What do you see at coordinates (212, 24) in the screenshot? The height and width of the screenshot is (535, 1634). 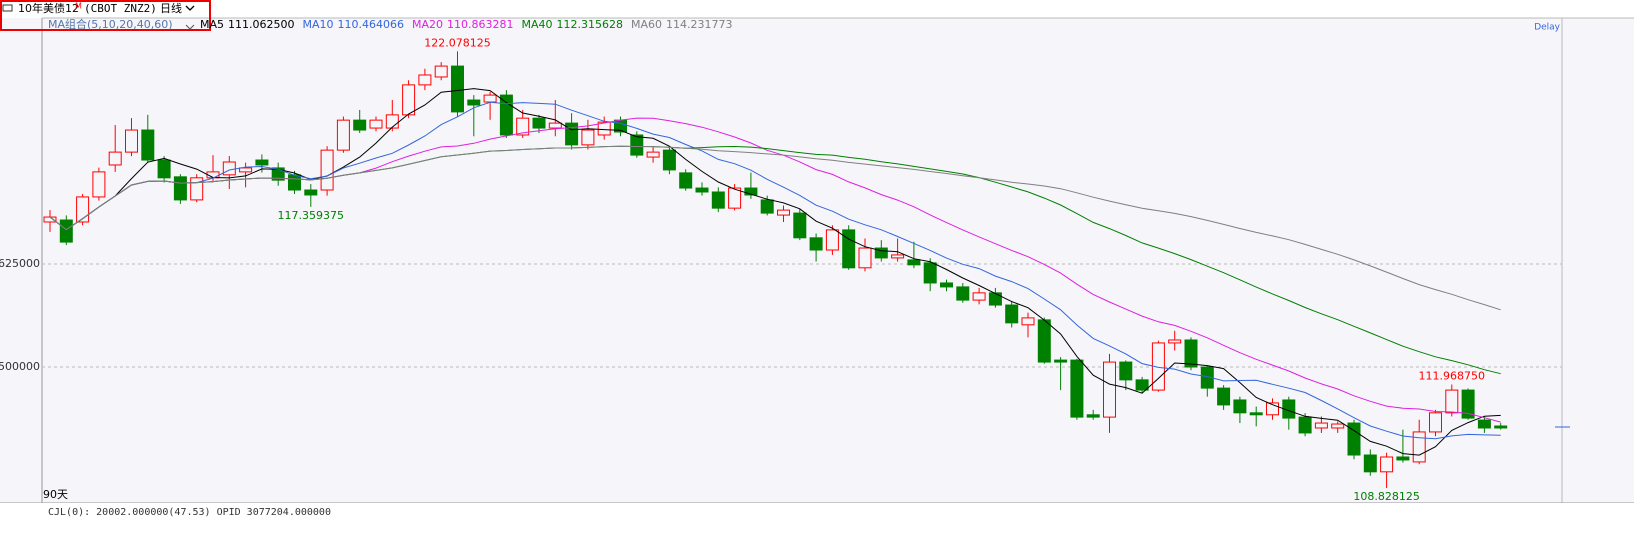 I see `legend-name: MA5` at bounding box center [212, 24].